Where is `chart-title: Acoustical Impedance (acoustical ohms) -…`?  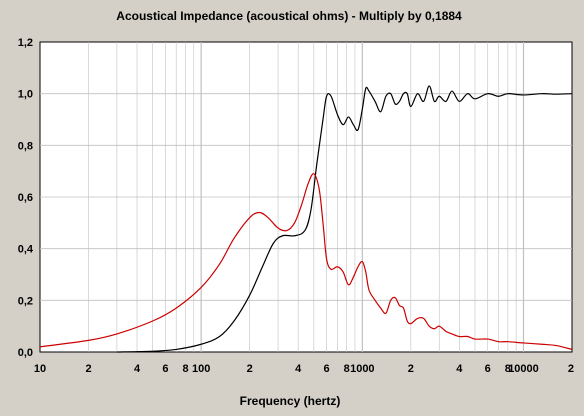 chart-title: Acoustical Impedance (acoustical ohms) -… is located at coordinates (289, 16).